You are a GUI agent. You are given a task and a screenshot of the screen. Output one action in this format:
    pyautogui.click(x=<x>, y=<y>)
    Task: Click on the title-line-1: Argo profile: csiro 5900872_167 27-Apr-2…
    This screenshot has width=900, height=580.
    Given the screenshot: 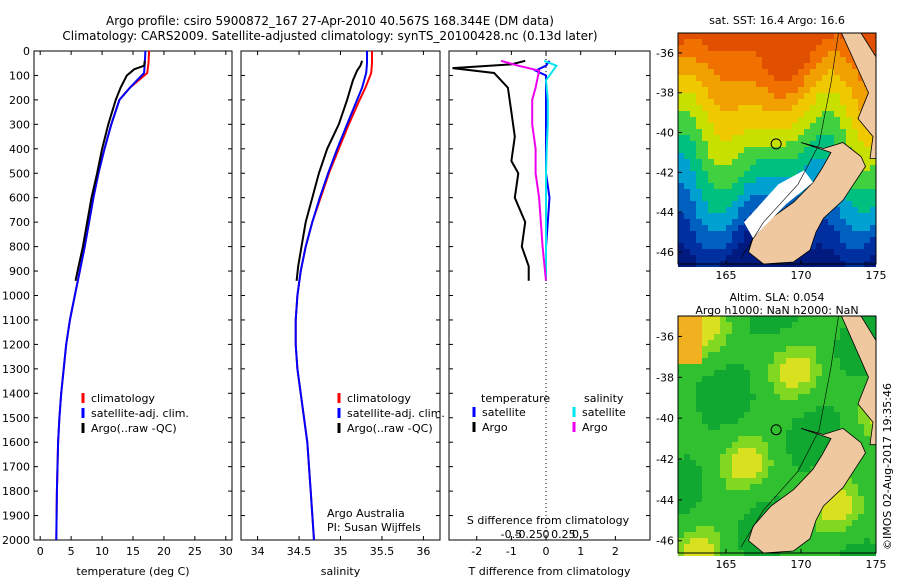 What is the action you would take?
    pyautogui.click(x=330, y=21)
    